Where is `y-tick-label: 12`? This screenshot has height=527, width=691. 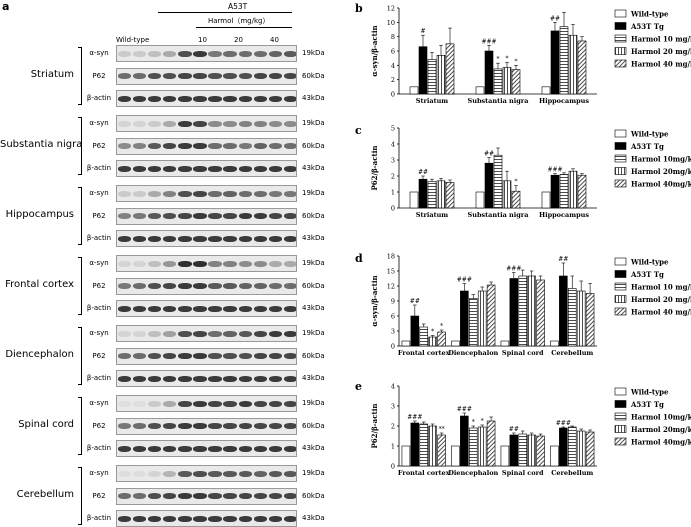 y-tick-label: 12 is located at coordinates (391, 9).